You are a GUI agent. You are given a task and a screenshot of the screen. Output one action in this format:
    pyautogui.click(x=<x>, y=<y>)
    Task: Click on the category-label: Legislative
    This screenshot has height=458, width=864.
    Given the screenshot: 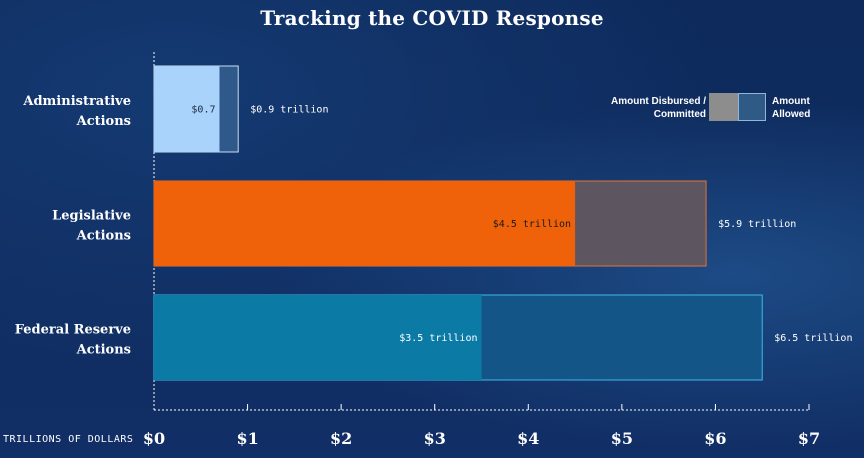 What is the action you would take?
    pyautogui.click(x=91, y=216)
    